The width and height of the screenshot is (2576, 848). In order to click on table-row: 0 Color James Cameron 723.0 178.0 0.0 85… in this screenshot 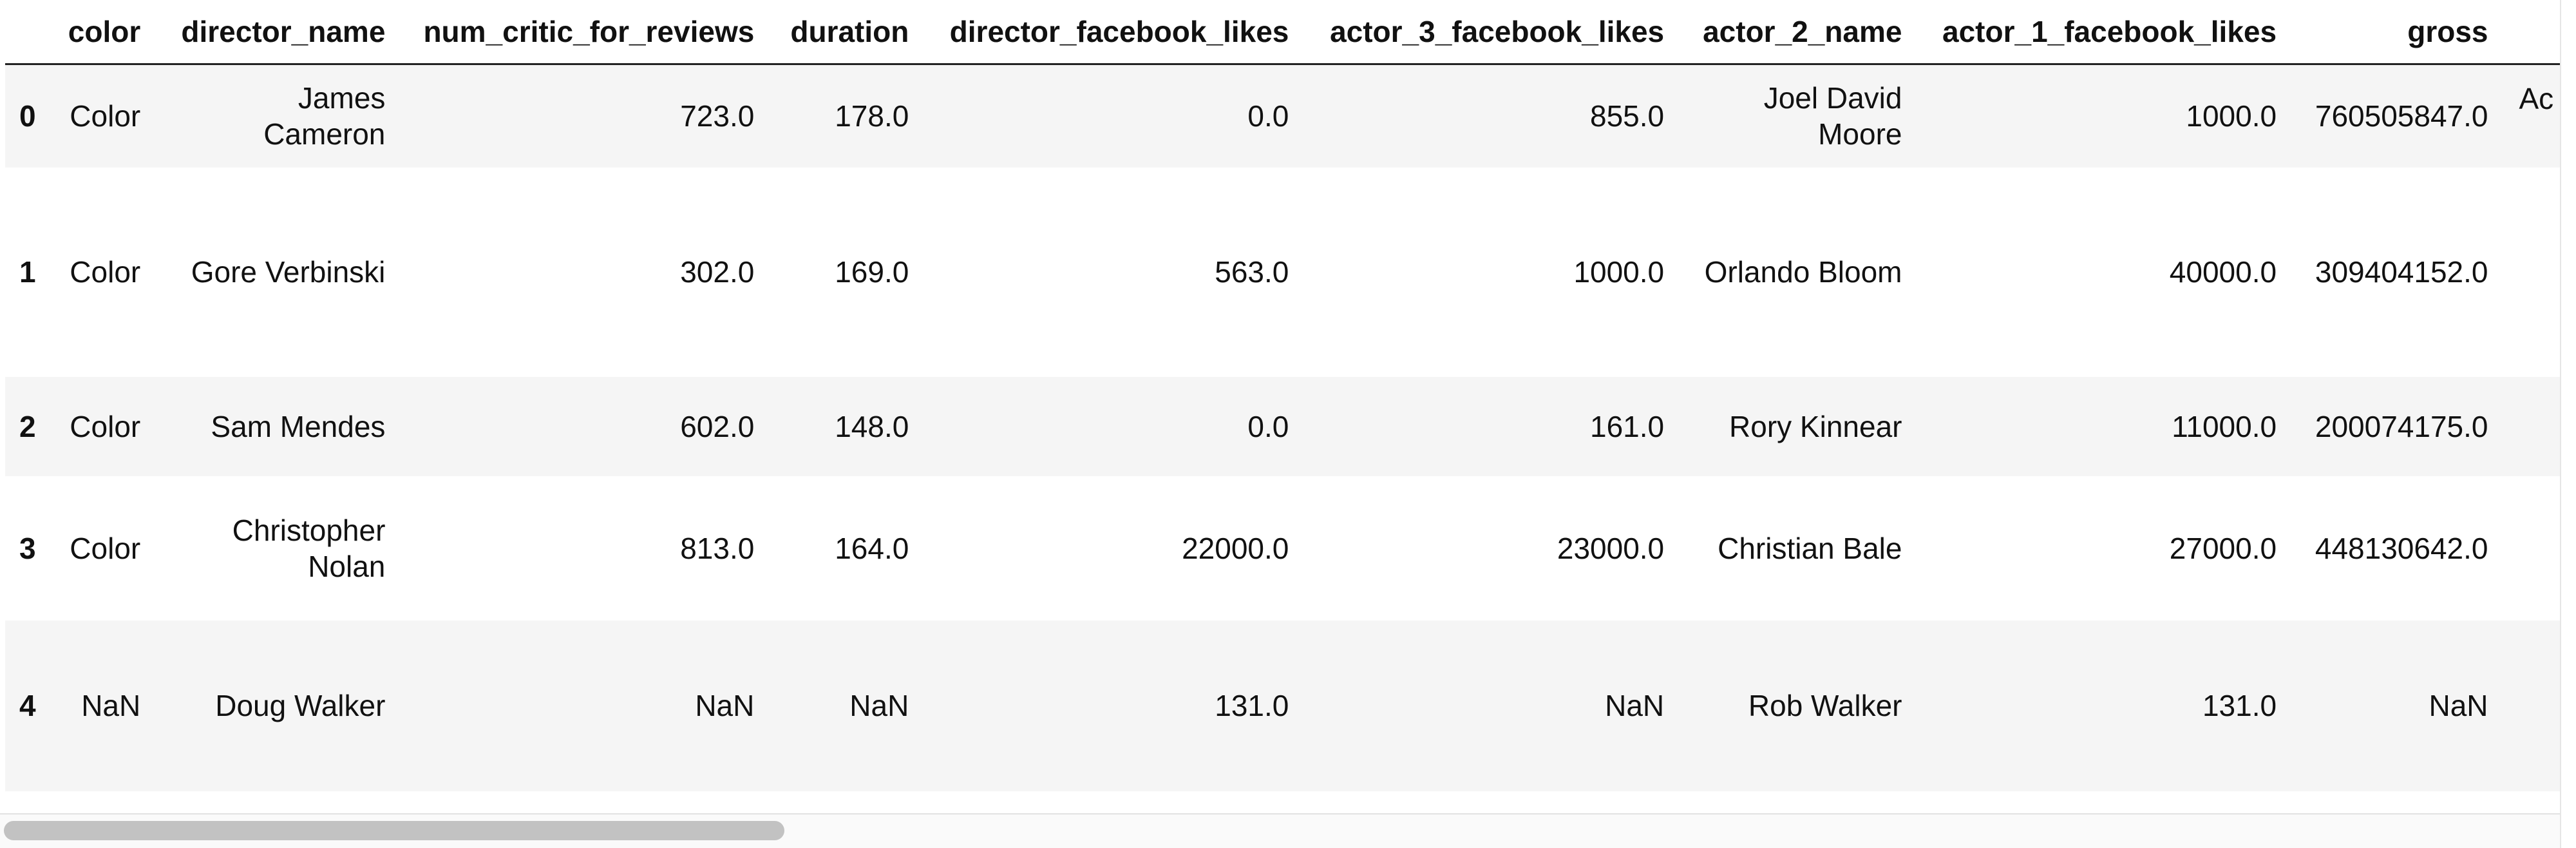, I will do `click(1283, 116)`.